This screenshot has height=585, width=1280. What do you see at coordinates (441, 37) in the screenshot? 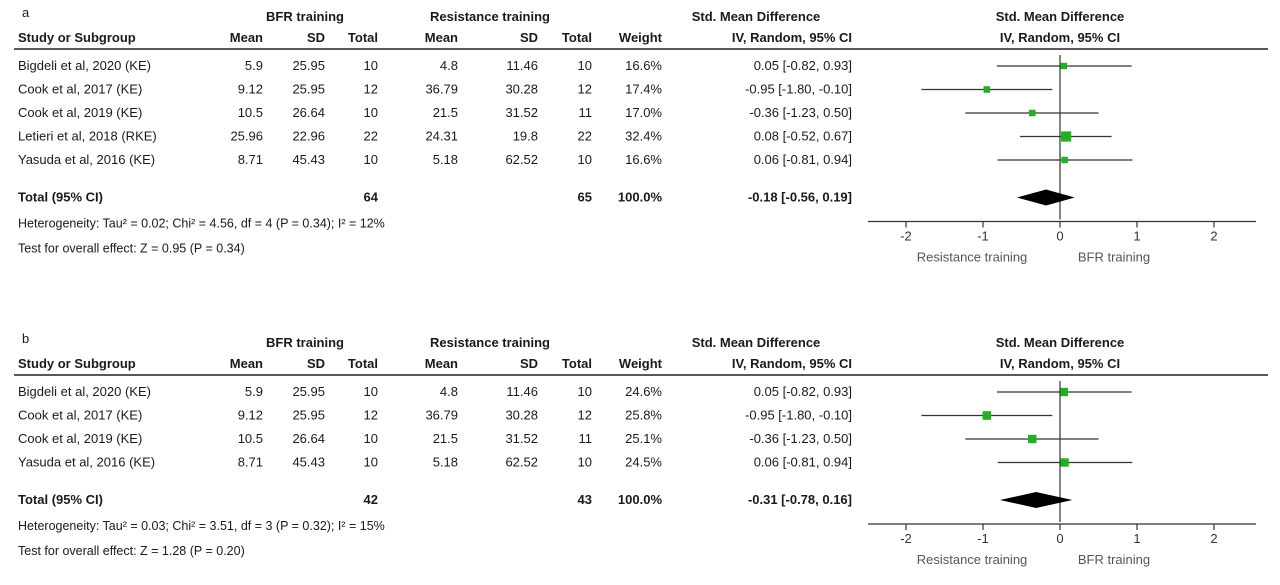
I see `col-header-mean-resistance: Mean` at bounding box center [441, 37].